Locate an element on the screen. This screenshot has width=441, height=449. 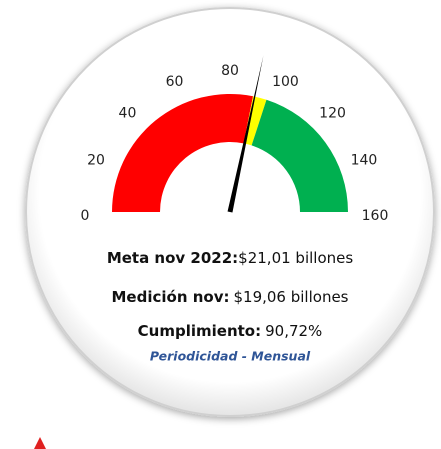
tick-label: 160 is located at coordinates (375, 216).